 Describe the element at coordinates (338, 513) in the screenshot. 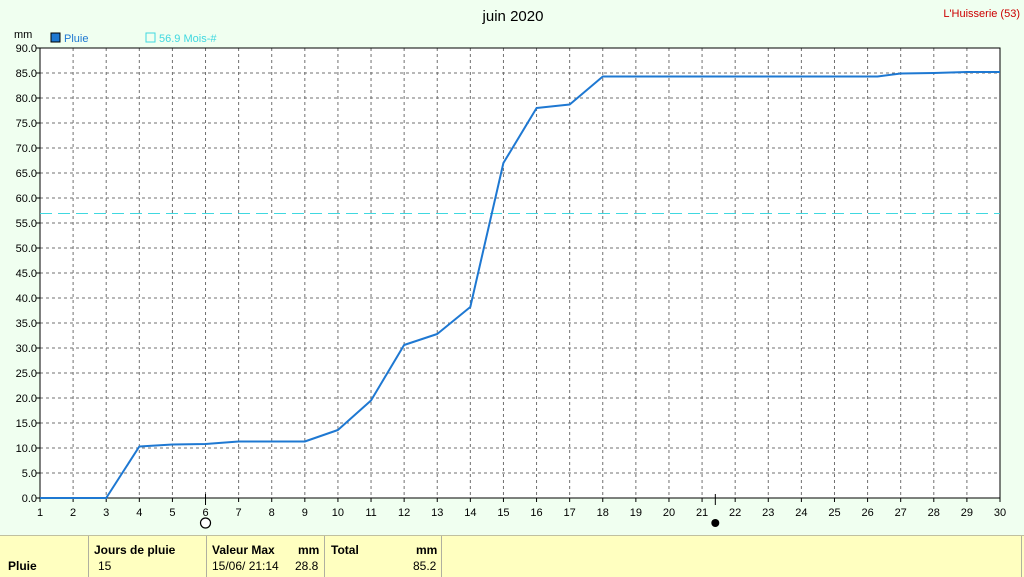

I see `x-tick-label: 10` at that location.